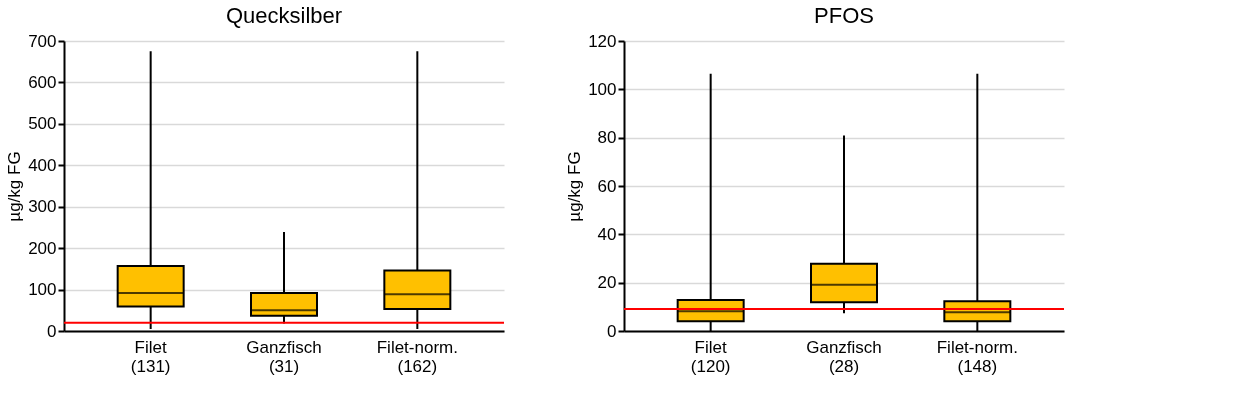 The height and width of the screenshot is (419, 1235). I want to click on y-tick-label: 80, so click(607, 138).